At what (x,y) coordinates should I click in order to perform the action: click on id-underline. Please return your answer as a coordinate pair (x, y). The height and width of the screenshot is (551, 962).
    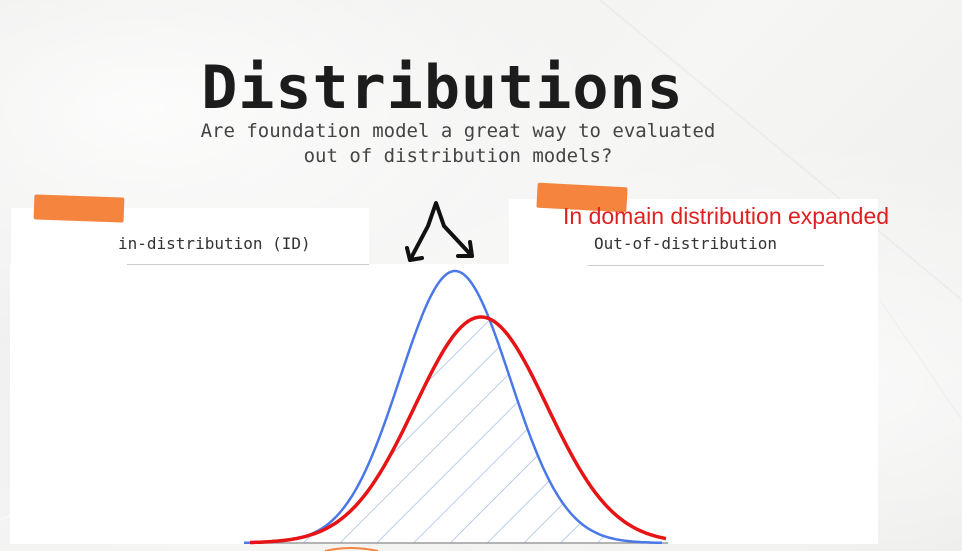
    Looking at the image, I should click on (248, 264).